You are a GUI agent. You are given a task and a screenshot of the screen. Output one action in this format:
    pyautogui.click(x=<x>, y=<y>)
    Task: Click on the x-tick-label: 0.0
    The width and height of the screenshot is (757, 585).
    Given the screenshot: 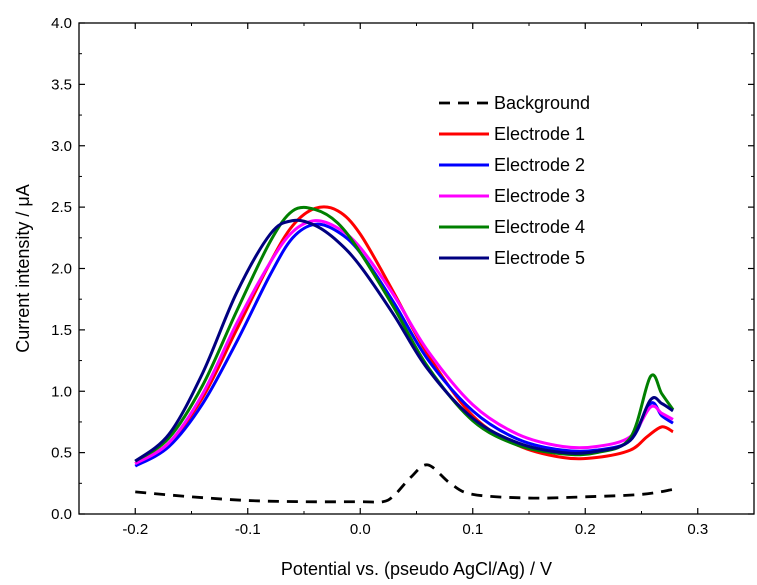 What is the action you would take?
    pyautogui.click(x=360, y=529)
    